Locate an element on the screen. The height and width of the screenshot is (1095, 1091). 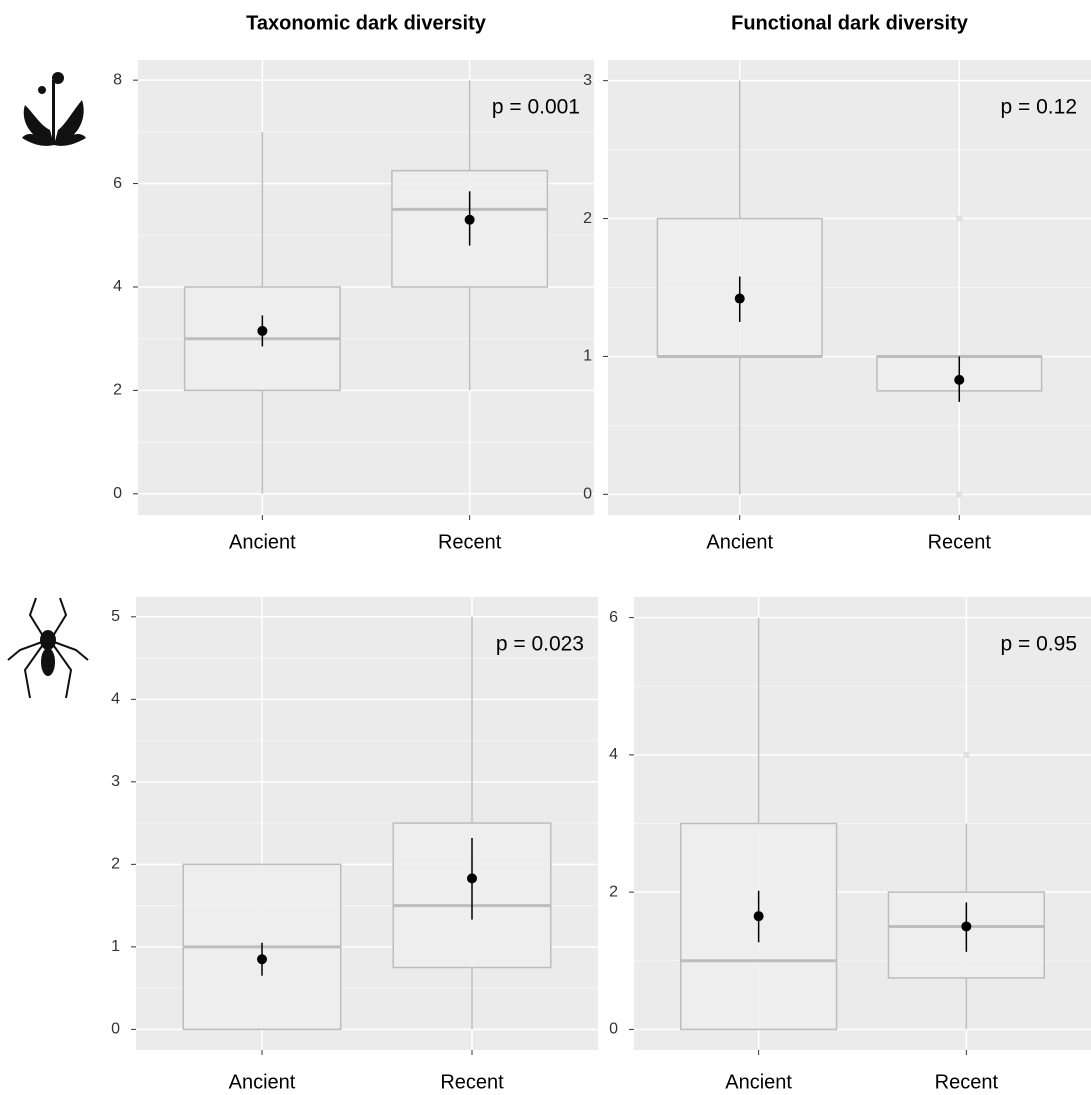
chart-title: Taxonomic dark diversity is located at coordinates (366, 23).